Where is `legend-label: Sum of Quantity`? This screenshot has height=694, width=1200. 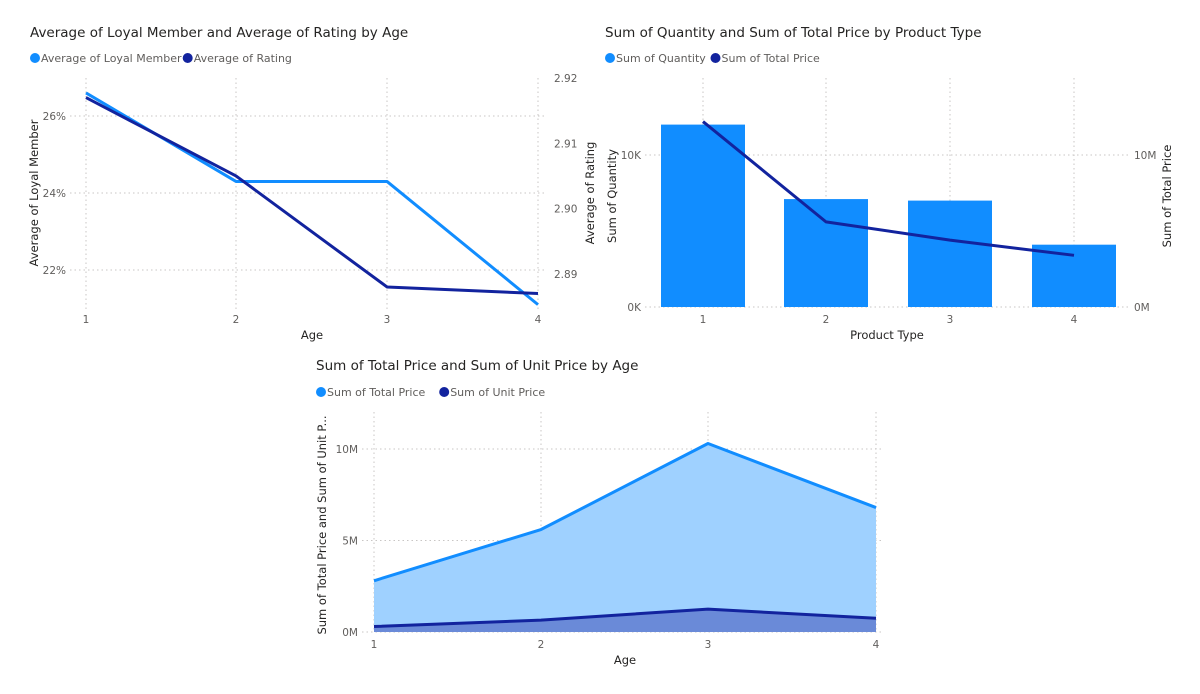
legend-label: Sum of Quantity is located at coordinates (661, 58).